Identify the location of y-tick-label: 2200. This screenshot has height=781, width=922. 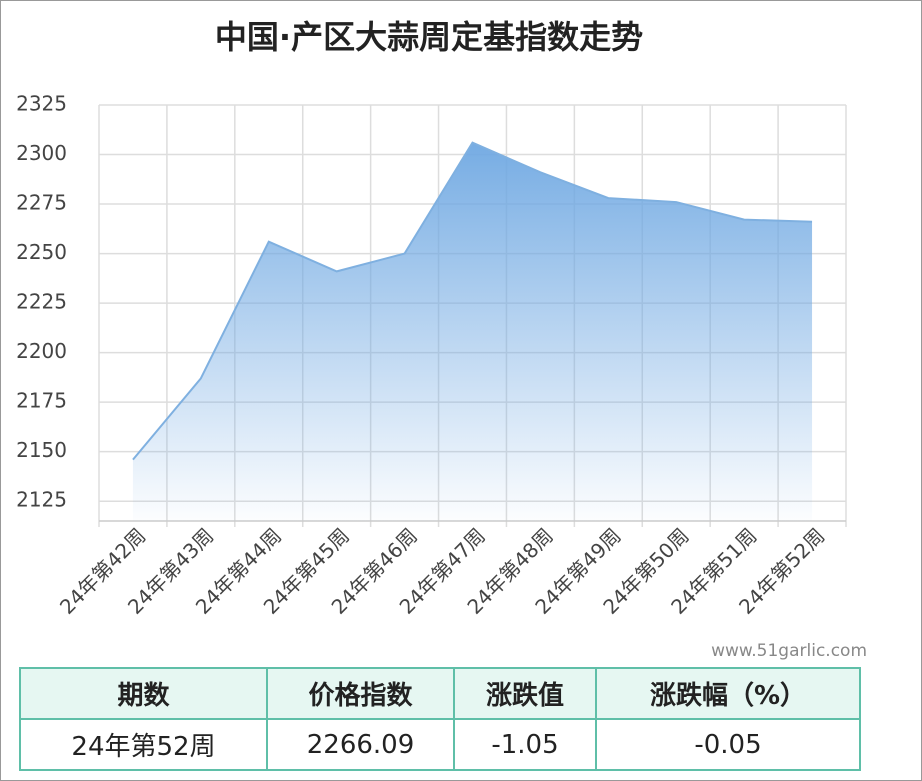
(41, 351).